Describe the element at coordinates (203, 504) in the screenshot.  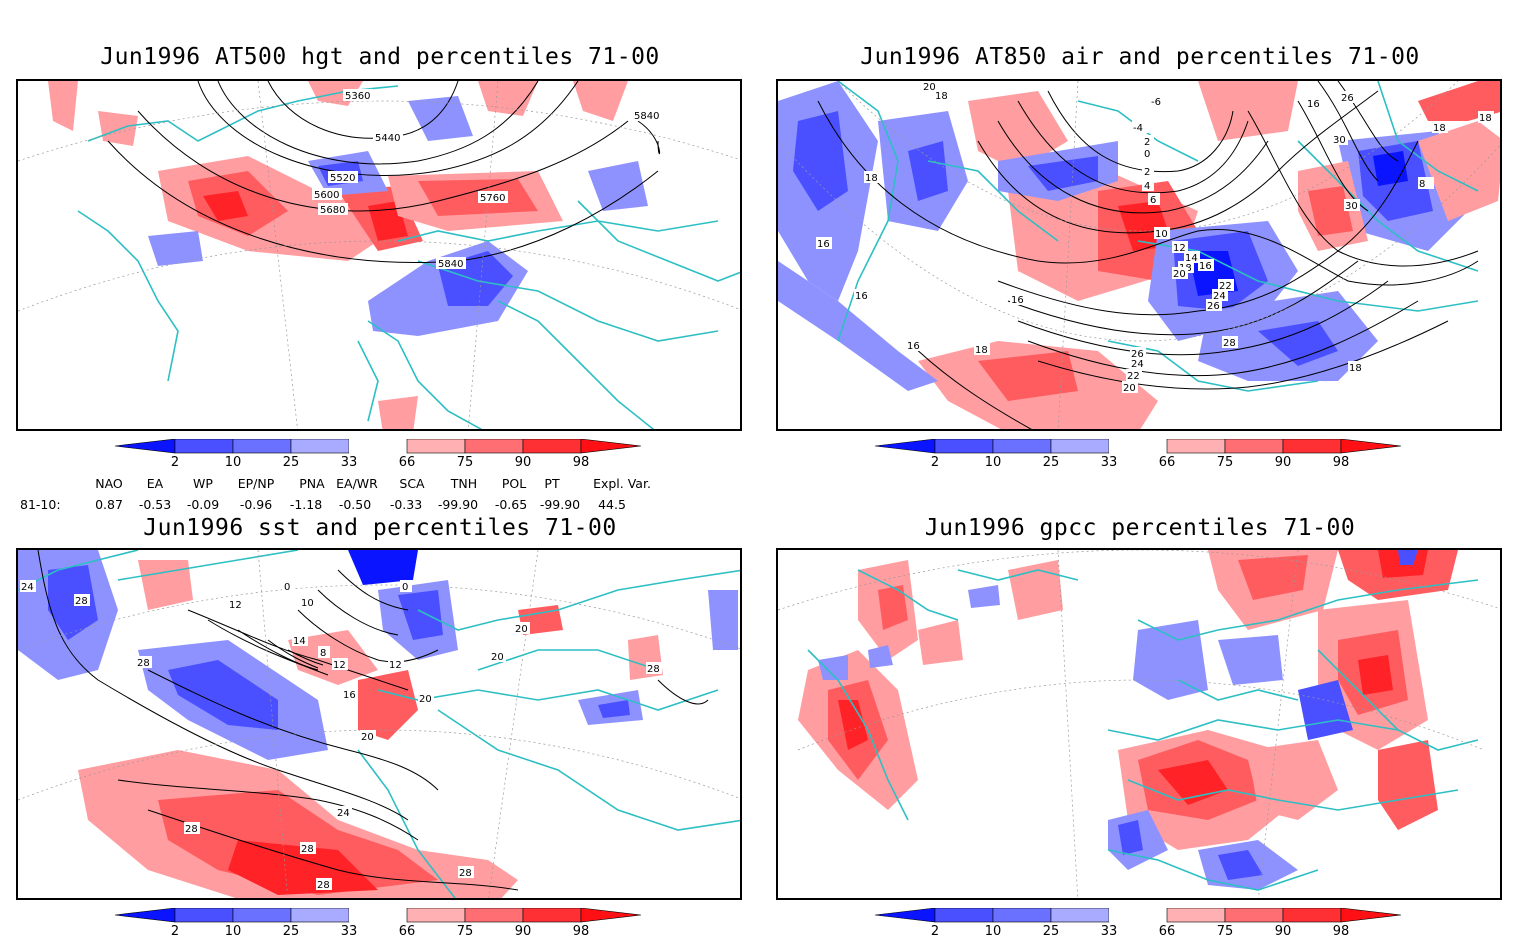
I see `index-value: -0.09` at that location.